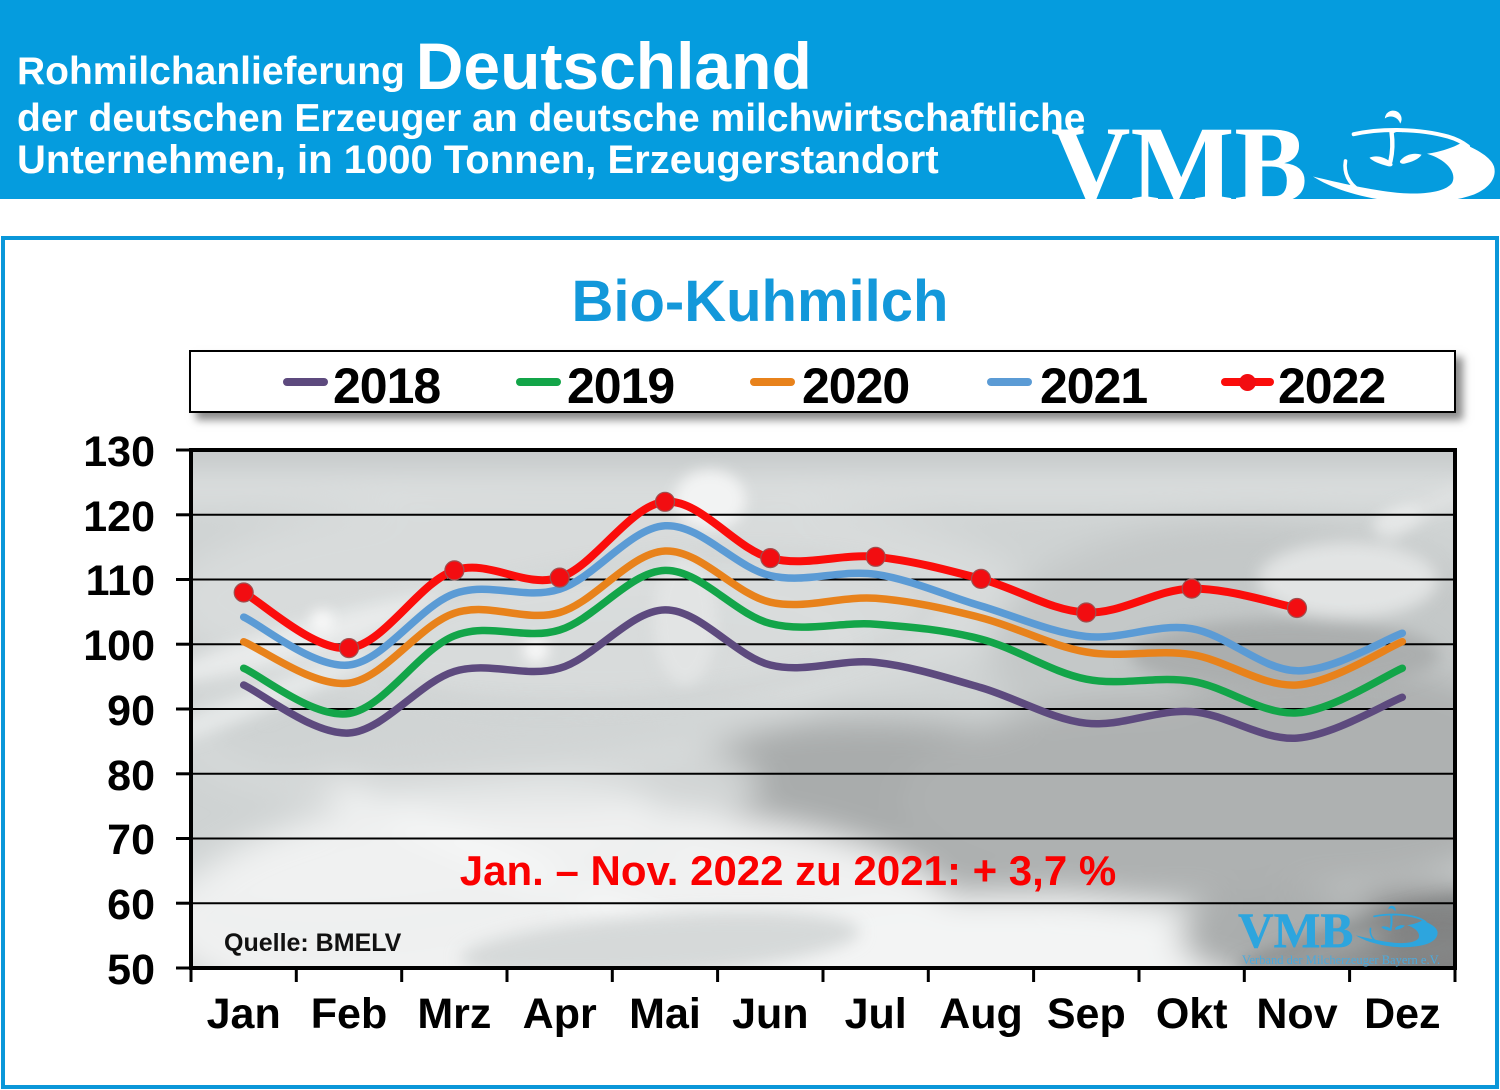  I want to click on svg-text:Verband der Milcherzeuger Baye: Verband der Milcherzeuger Bayern e.V., so click(1341, 960).